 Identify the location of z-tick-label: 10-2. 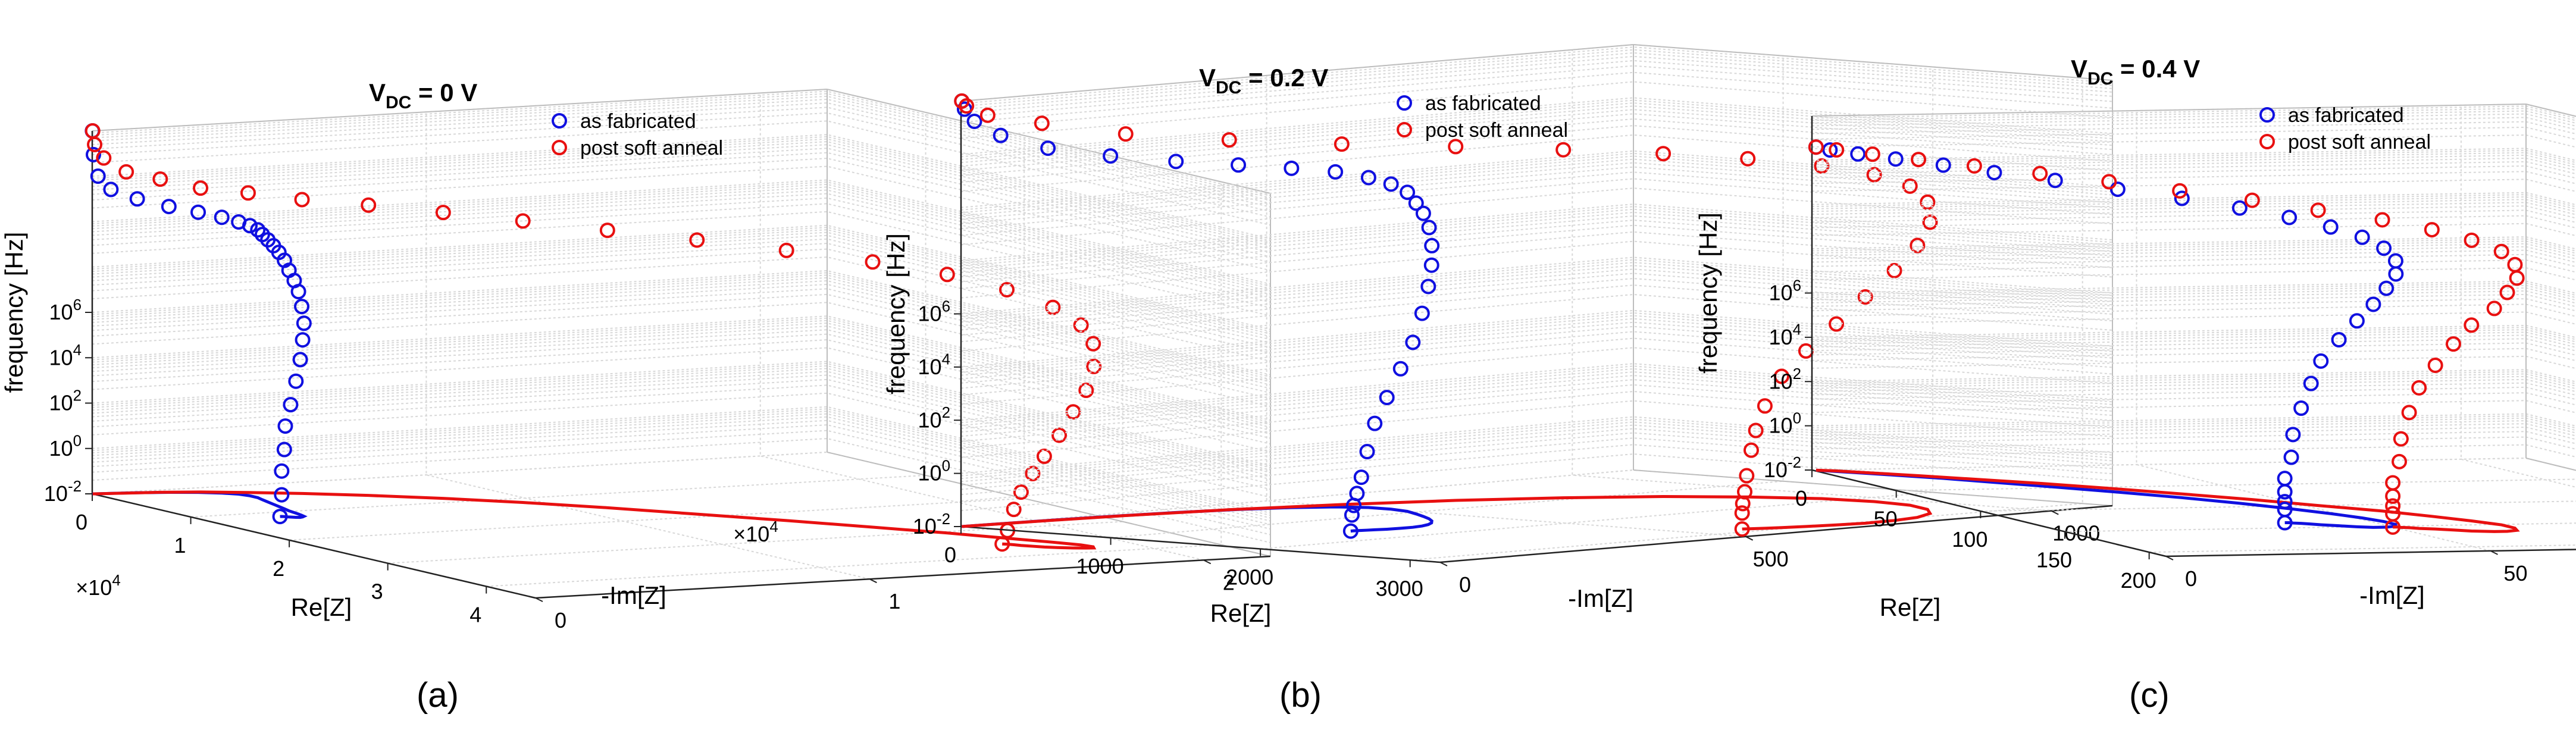
(1782, 468).